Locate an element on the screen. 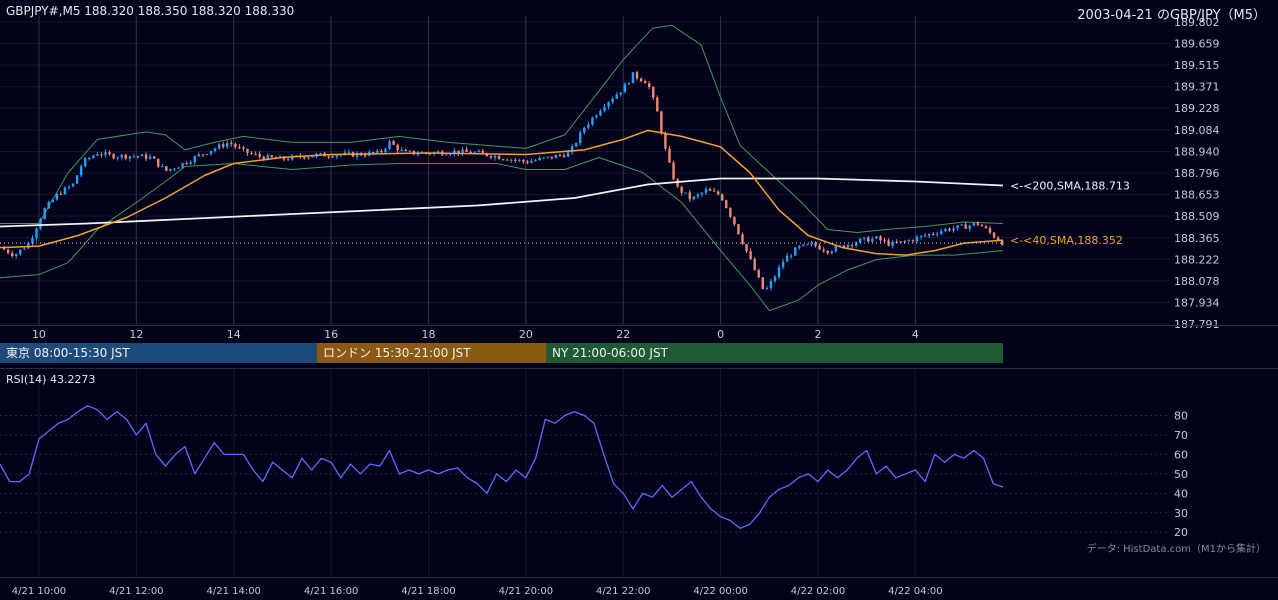 This screenshot has height=600, width=1278. rsi-time-label: 4/21 22:00 is located at coordinates (623, 591).